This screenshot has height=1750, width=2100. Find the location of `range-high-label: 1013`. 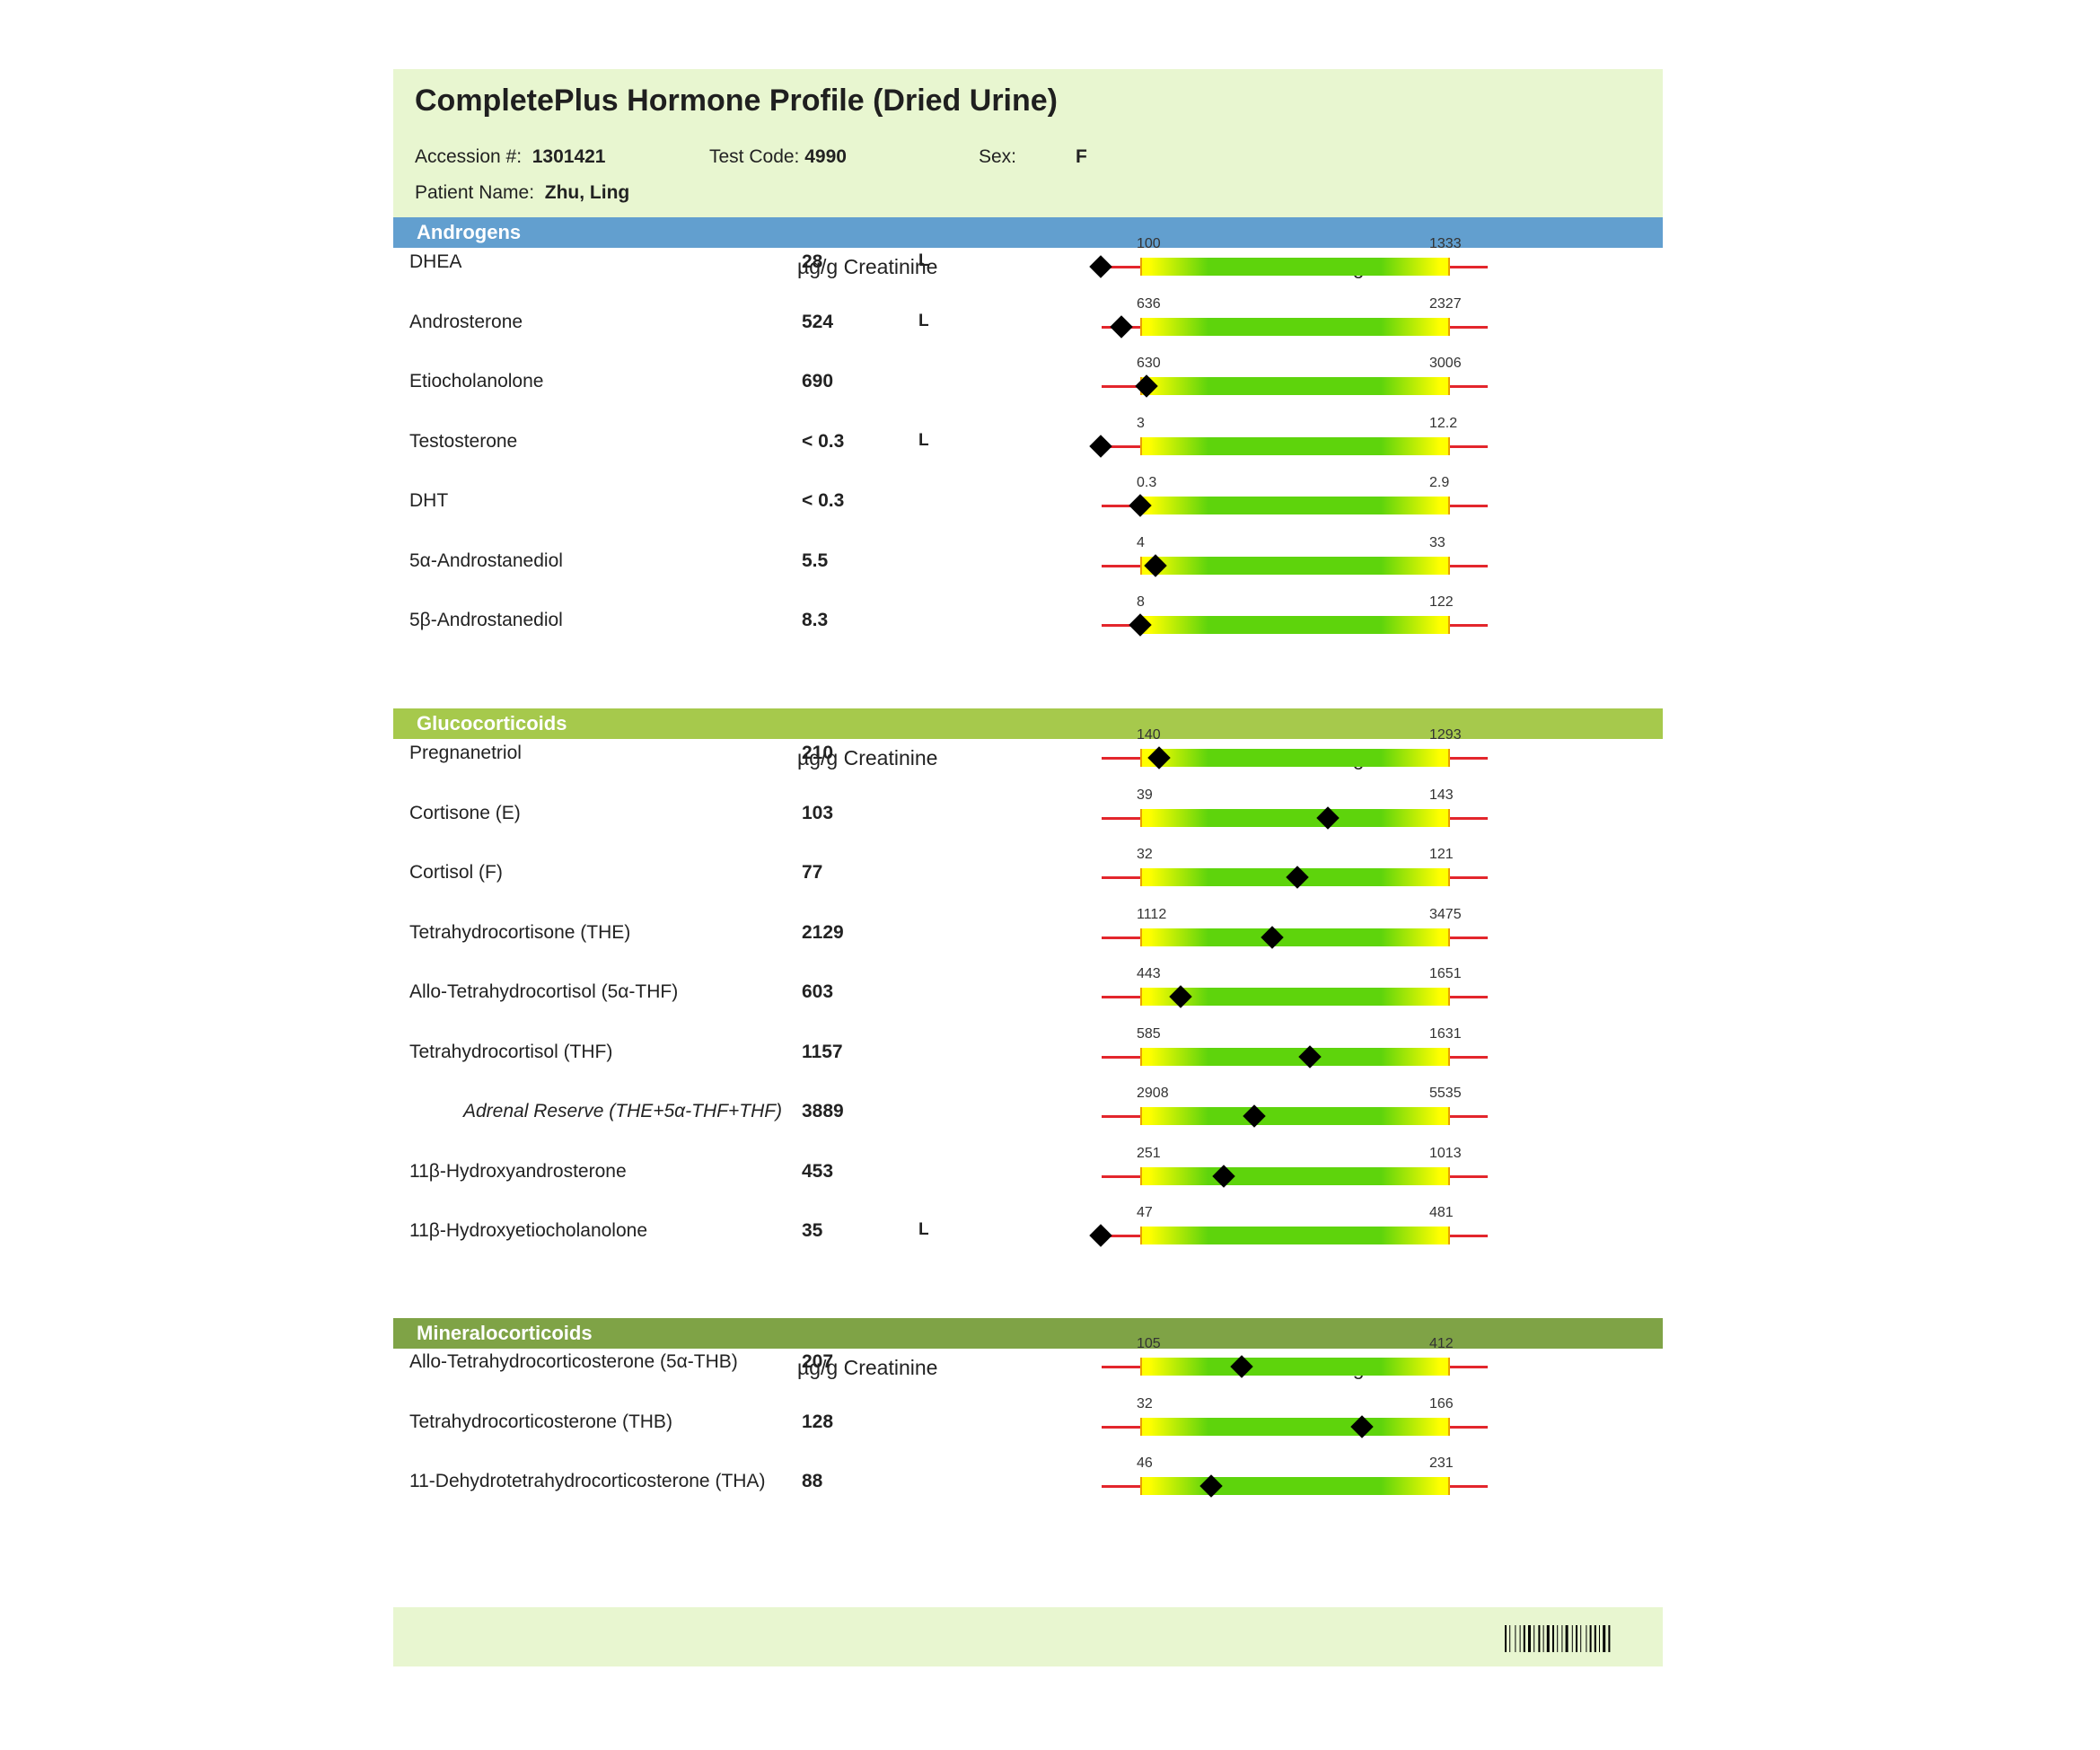

range-high-label: 1013 is located at coordinates (1446, 1153).